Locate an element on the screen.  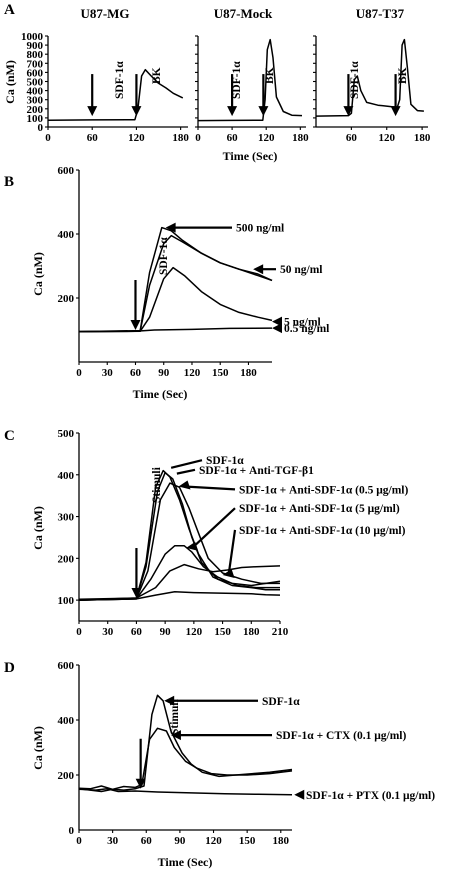
panel-d-series-2-label-arrowhead is located at coordinates (299, 794).